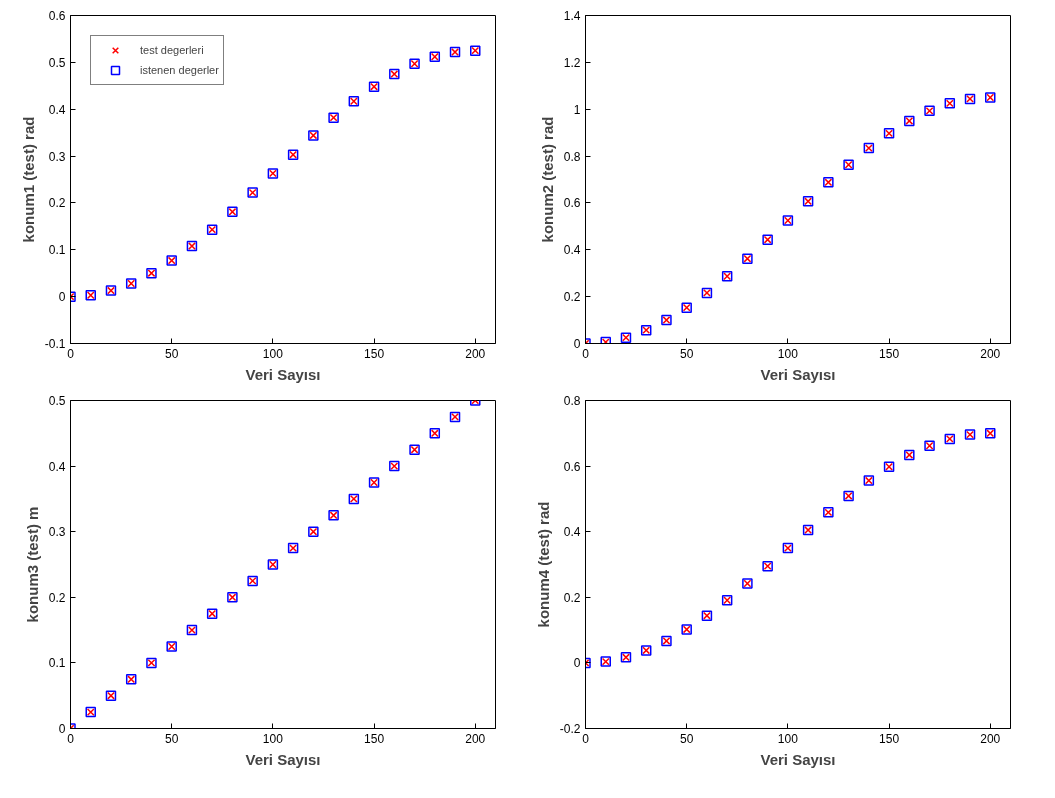 Image resolution: width=1055 pixels, height=798 pixels. I want to click on y-tick-label: 1.2, so click(572, 62).